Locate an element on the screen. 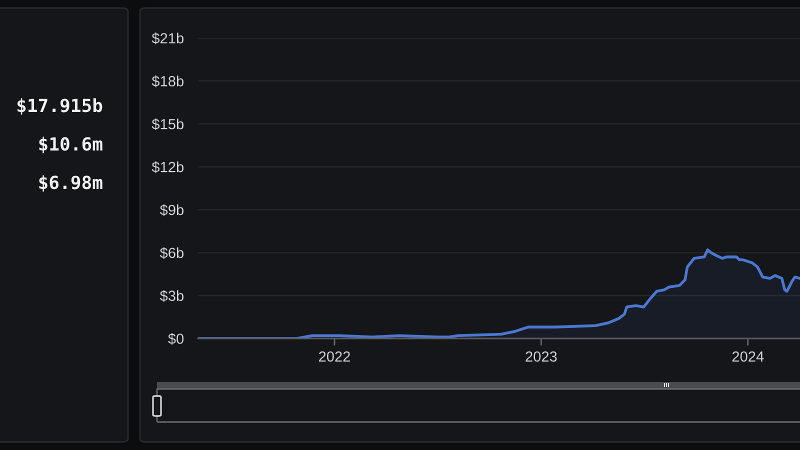  y-tick-label: $18b is located at coordinates (168, 81).